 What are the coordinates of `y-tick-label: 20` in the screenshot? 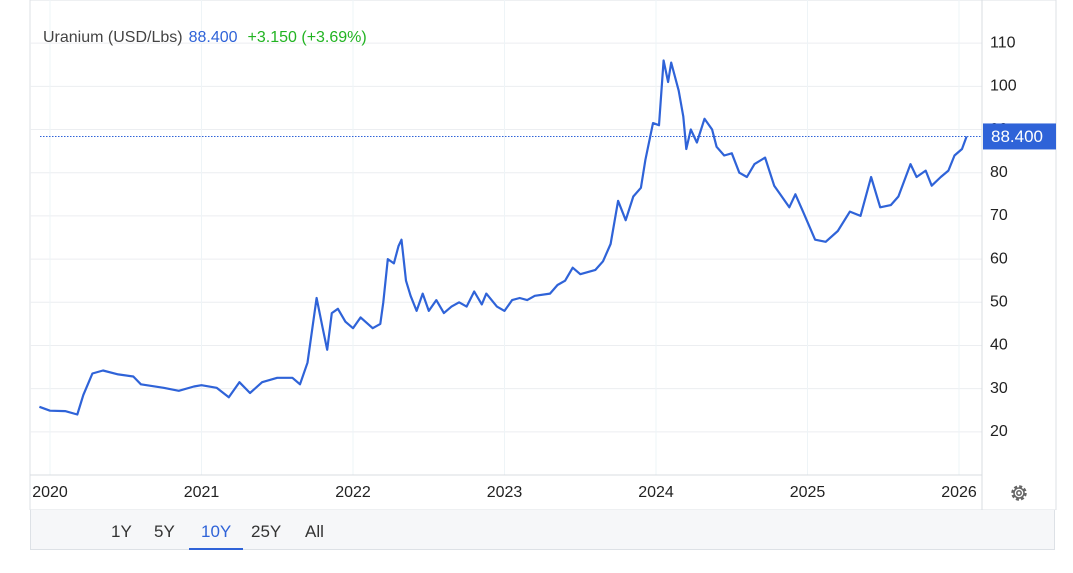 It's located at (999, 431).